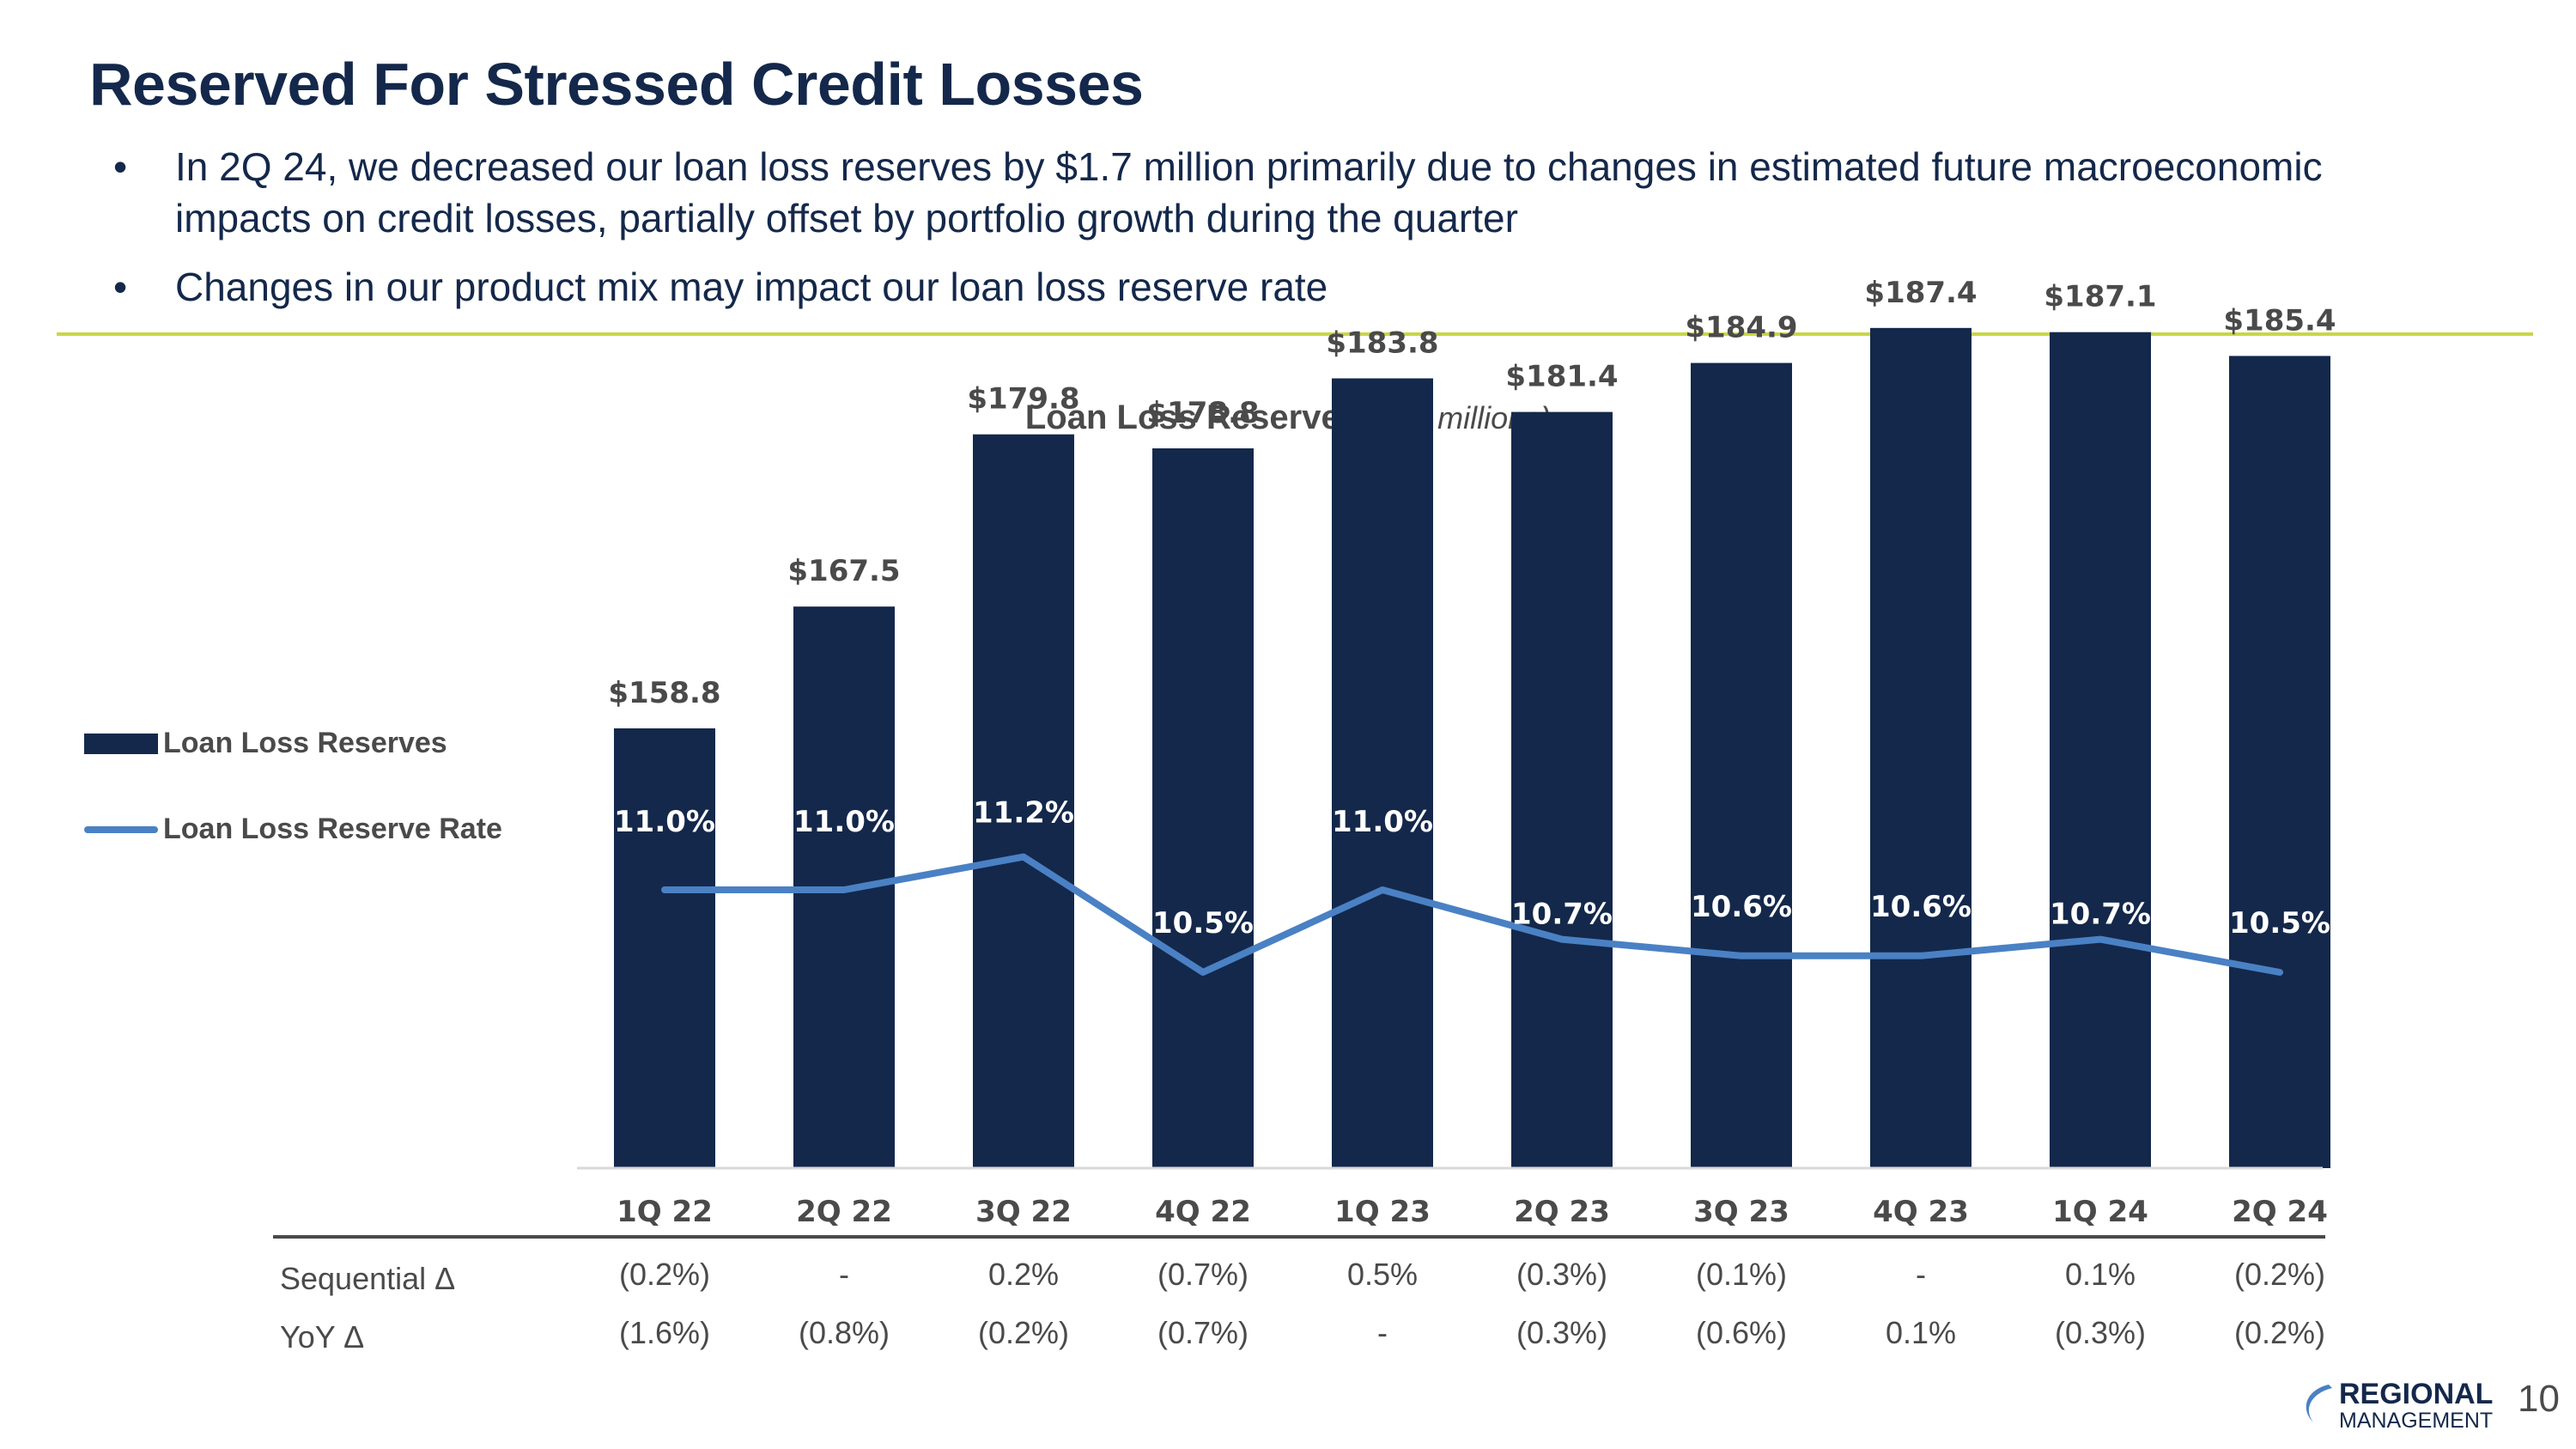  Describe the element at coordinates (1202, 413) in the screenshot. I see `bar-value-label: $178.8` at that location.